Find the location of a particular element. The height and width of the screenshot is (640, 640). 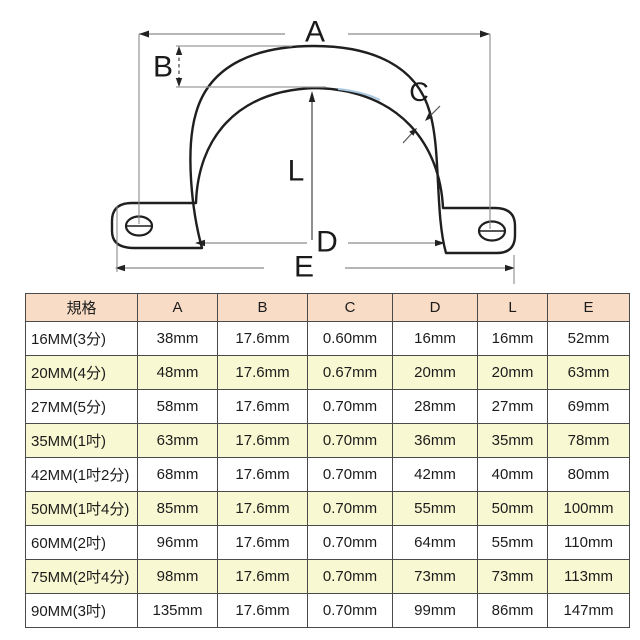

header-e: E is located at coordinates (588, 307).